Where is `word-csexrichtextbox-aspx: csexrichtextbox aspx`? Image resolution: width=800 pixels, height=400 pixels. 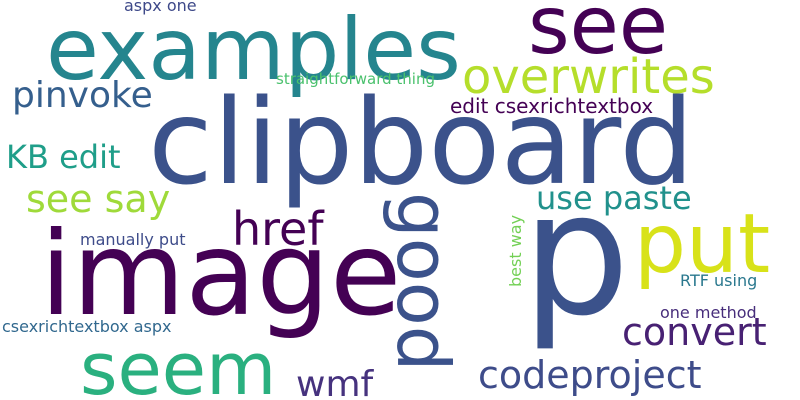 word-csexrichtextbox-aspx: csexrichtextbox aspx is located at coordinates (86, 326).